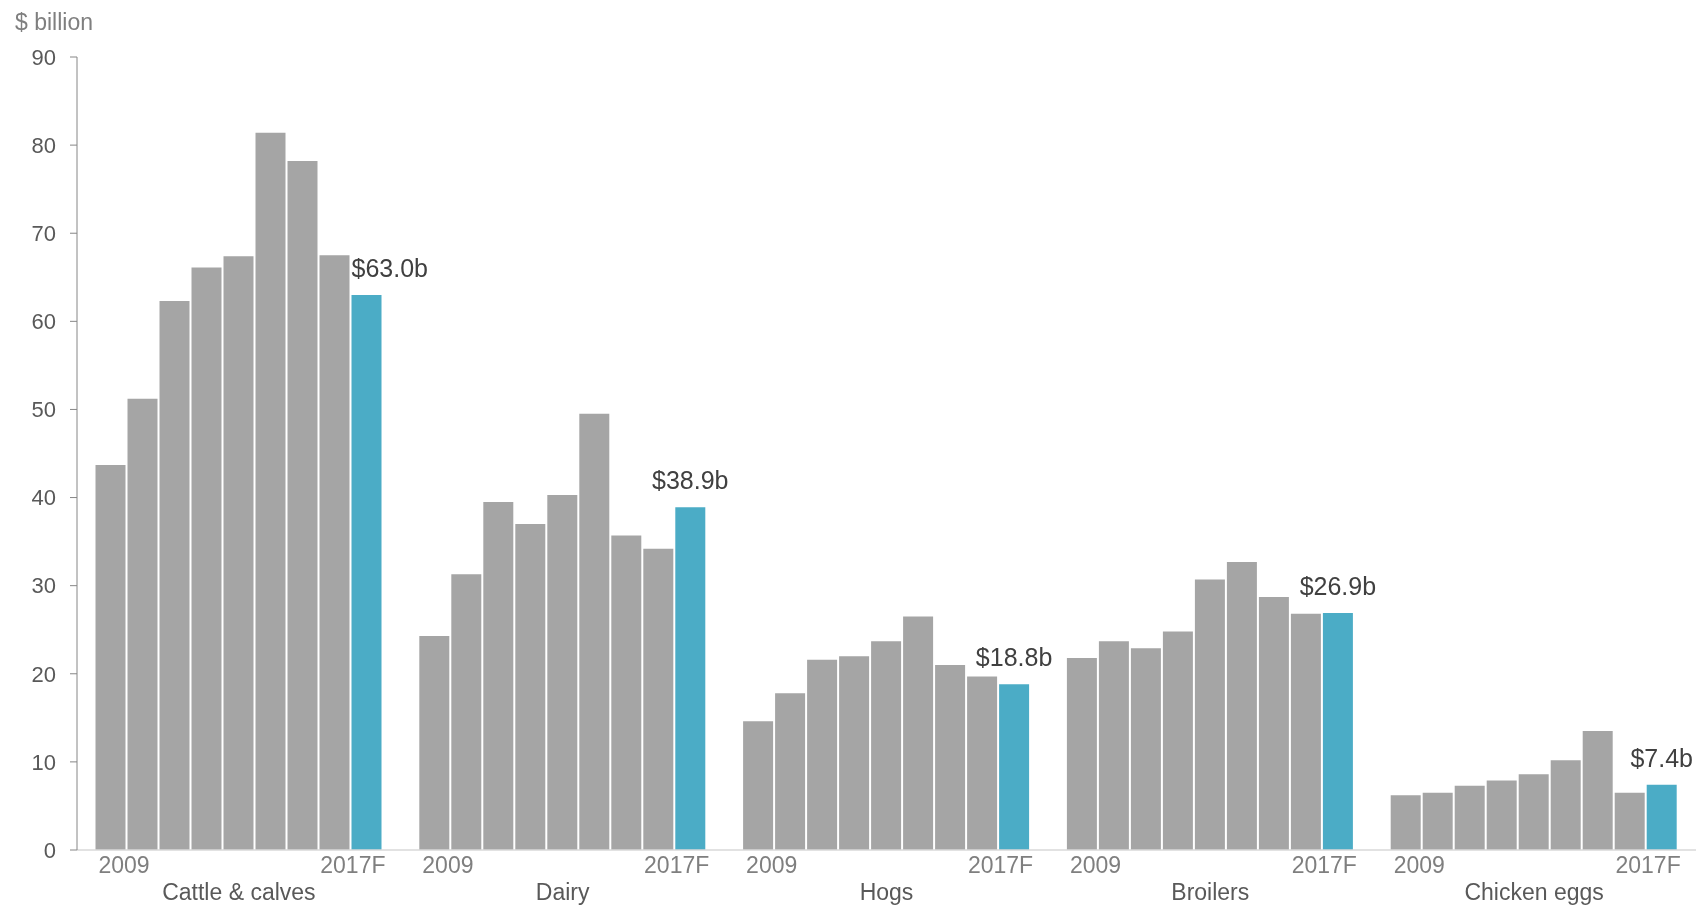  What do you see at coordinates (43, 410) in the screenshot?
I see `y-tick-label: 50` at bounding box center [43, 410].